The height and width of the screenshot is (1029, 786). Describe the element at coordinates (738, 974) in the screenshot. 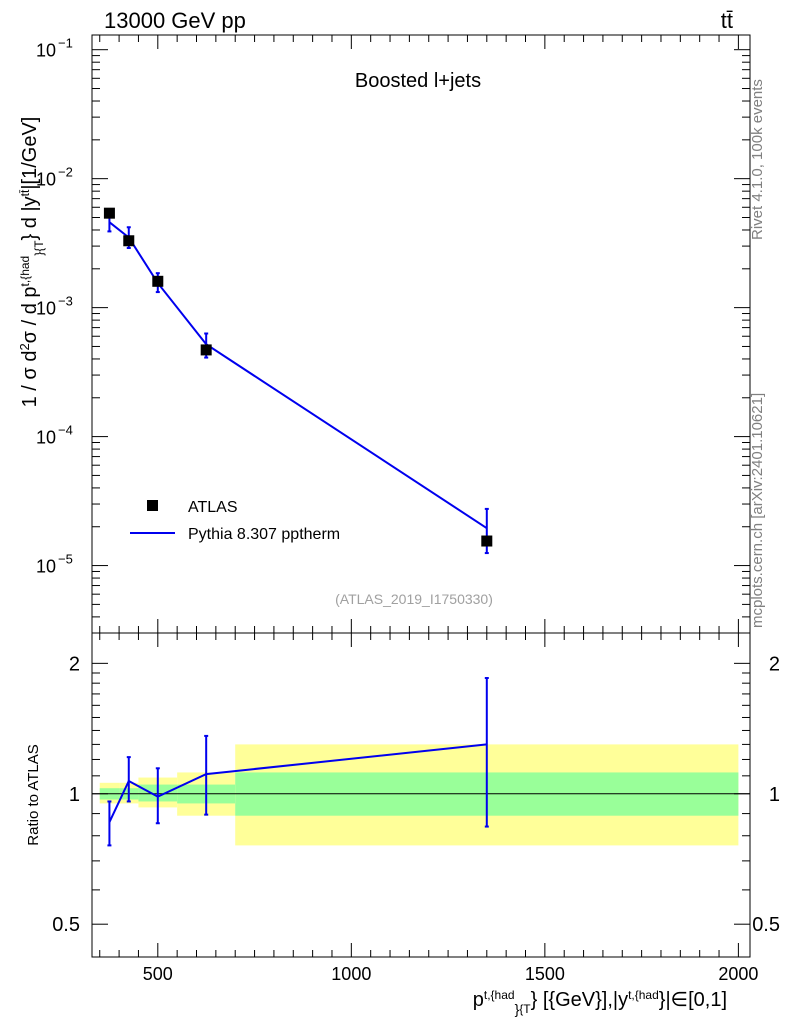

I see `x-tick-label: 2000` at that location.